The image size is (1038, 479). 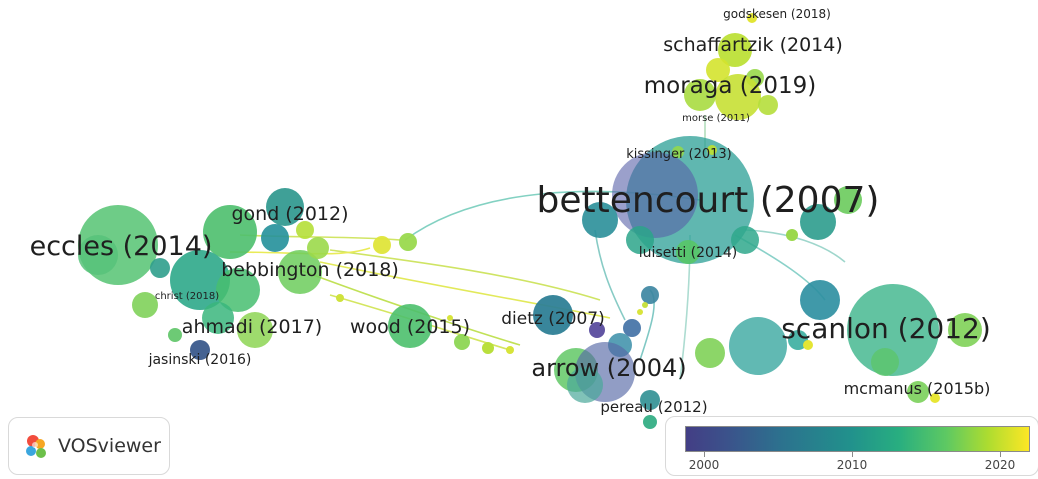 I want to click on node-label-pereau: pereau (2012), so click(x=653, y=407).